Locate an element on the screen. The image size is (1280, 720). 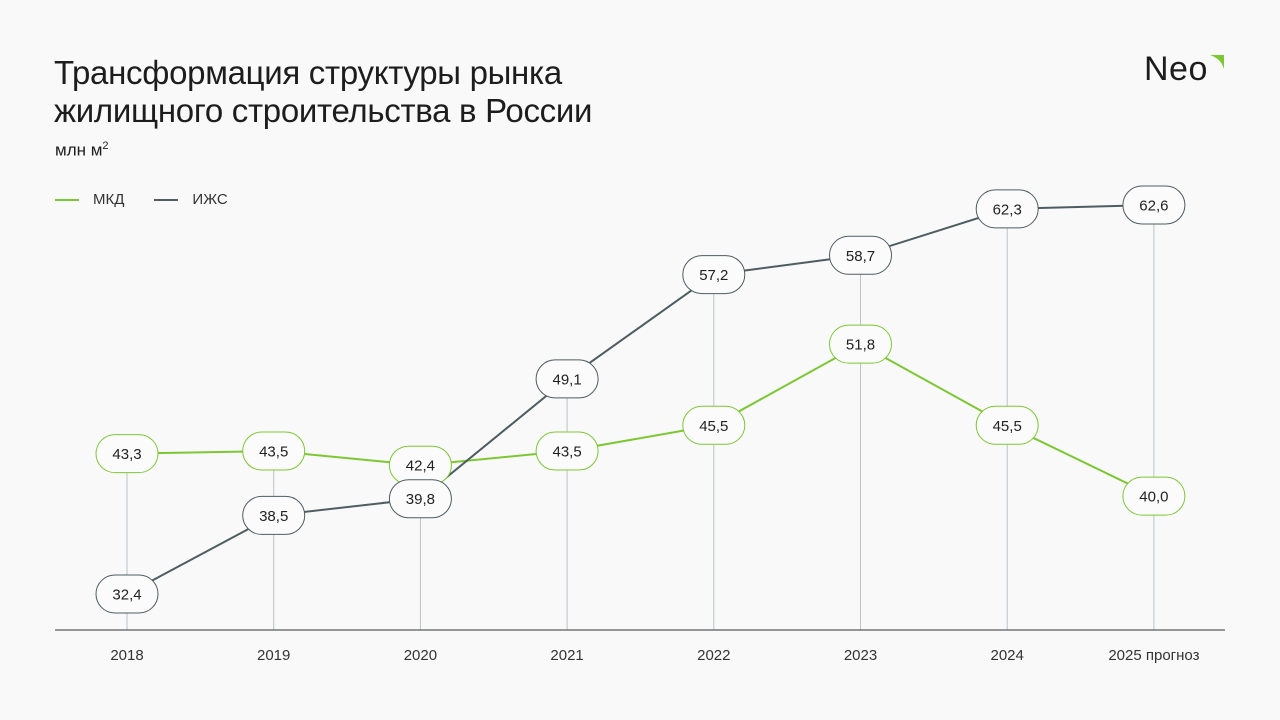
data-label: 38,5 is located at coordinates (273, 516).